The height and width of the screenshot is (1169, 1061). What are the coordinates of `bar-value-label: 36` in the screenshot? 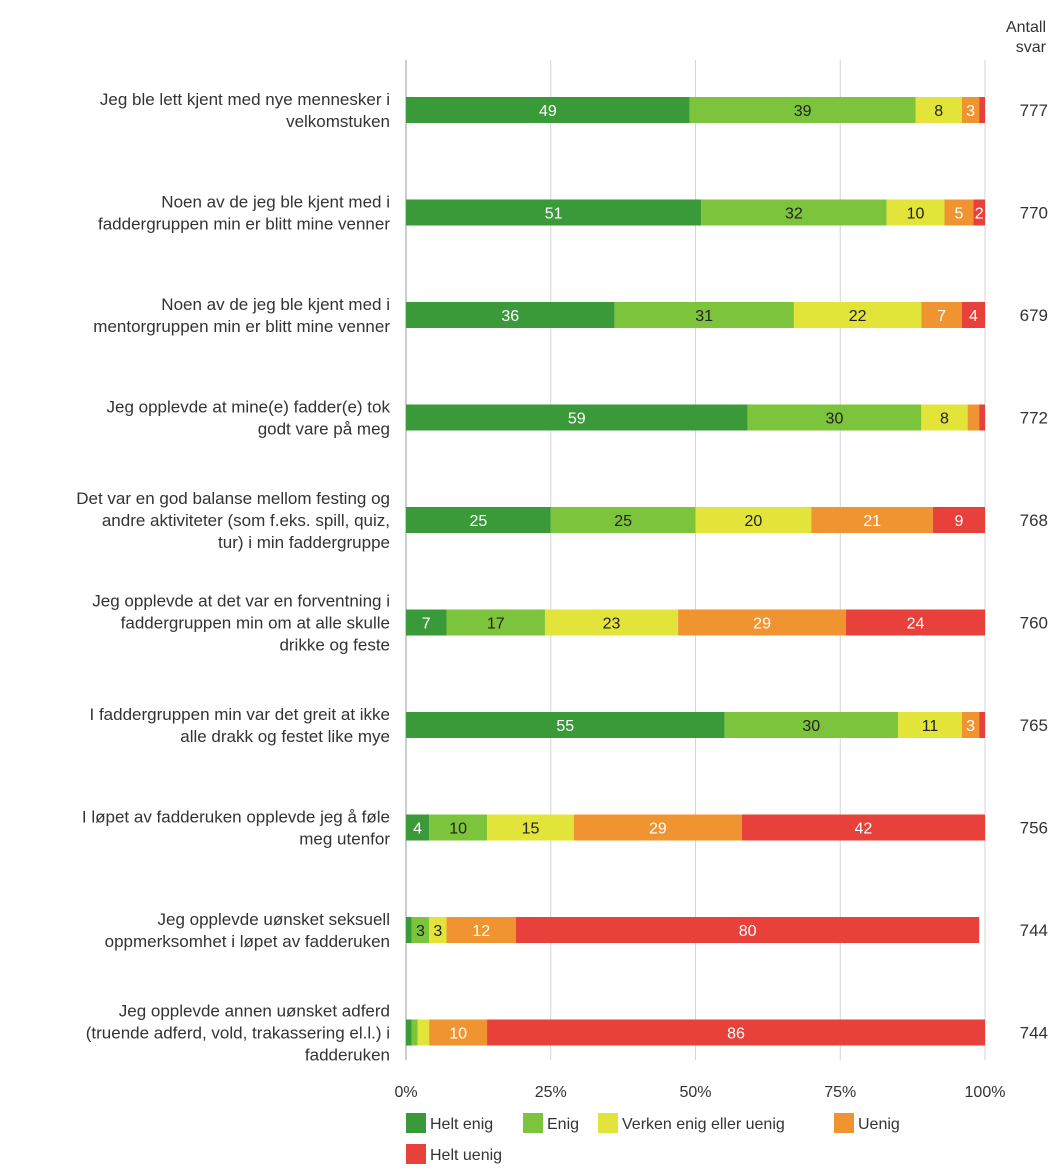 It's located at (510, 316).